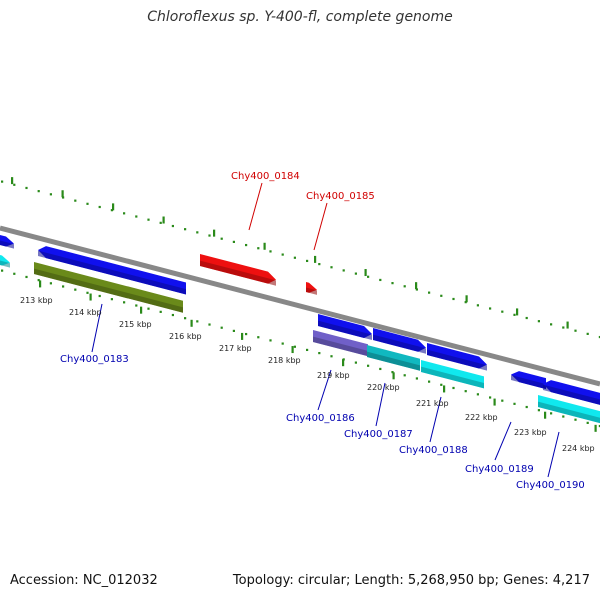 This screenshot has height=600, width=600. I want to click on gene-chy400-0185-shadow, so click(311, 291).